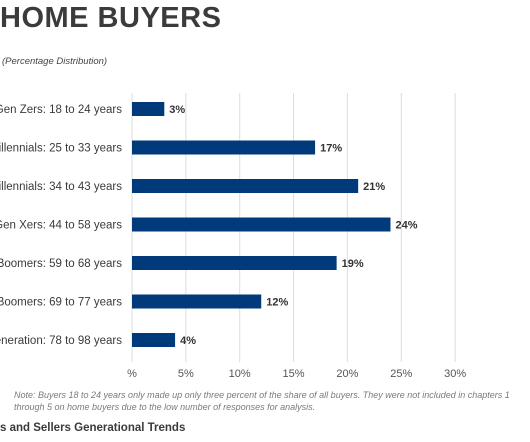 The height and width of the screenshot is (442, 530). What do you see at coordinates (353, 264) in the screenshot?
I see `value-label: 19%` at bounding box center [353, 264].